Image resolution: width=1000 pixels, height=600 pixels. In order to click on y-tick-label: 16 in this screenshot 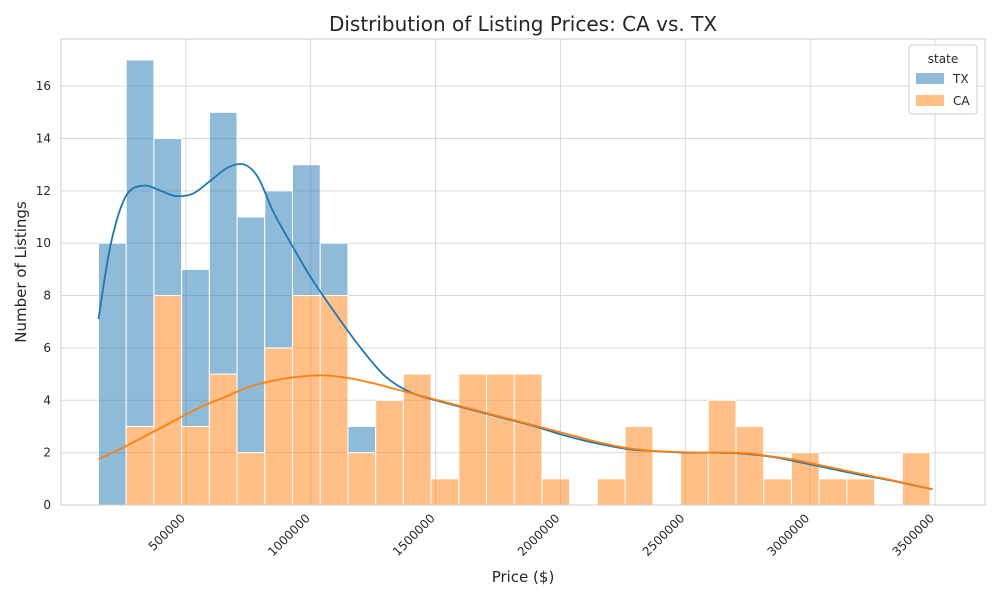, I will do `click(43, 86)`.